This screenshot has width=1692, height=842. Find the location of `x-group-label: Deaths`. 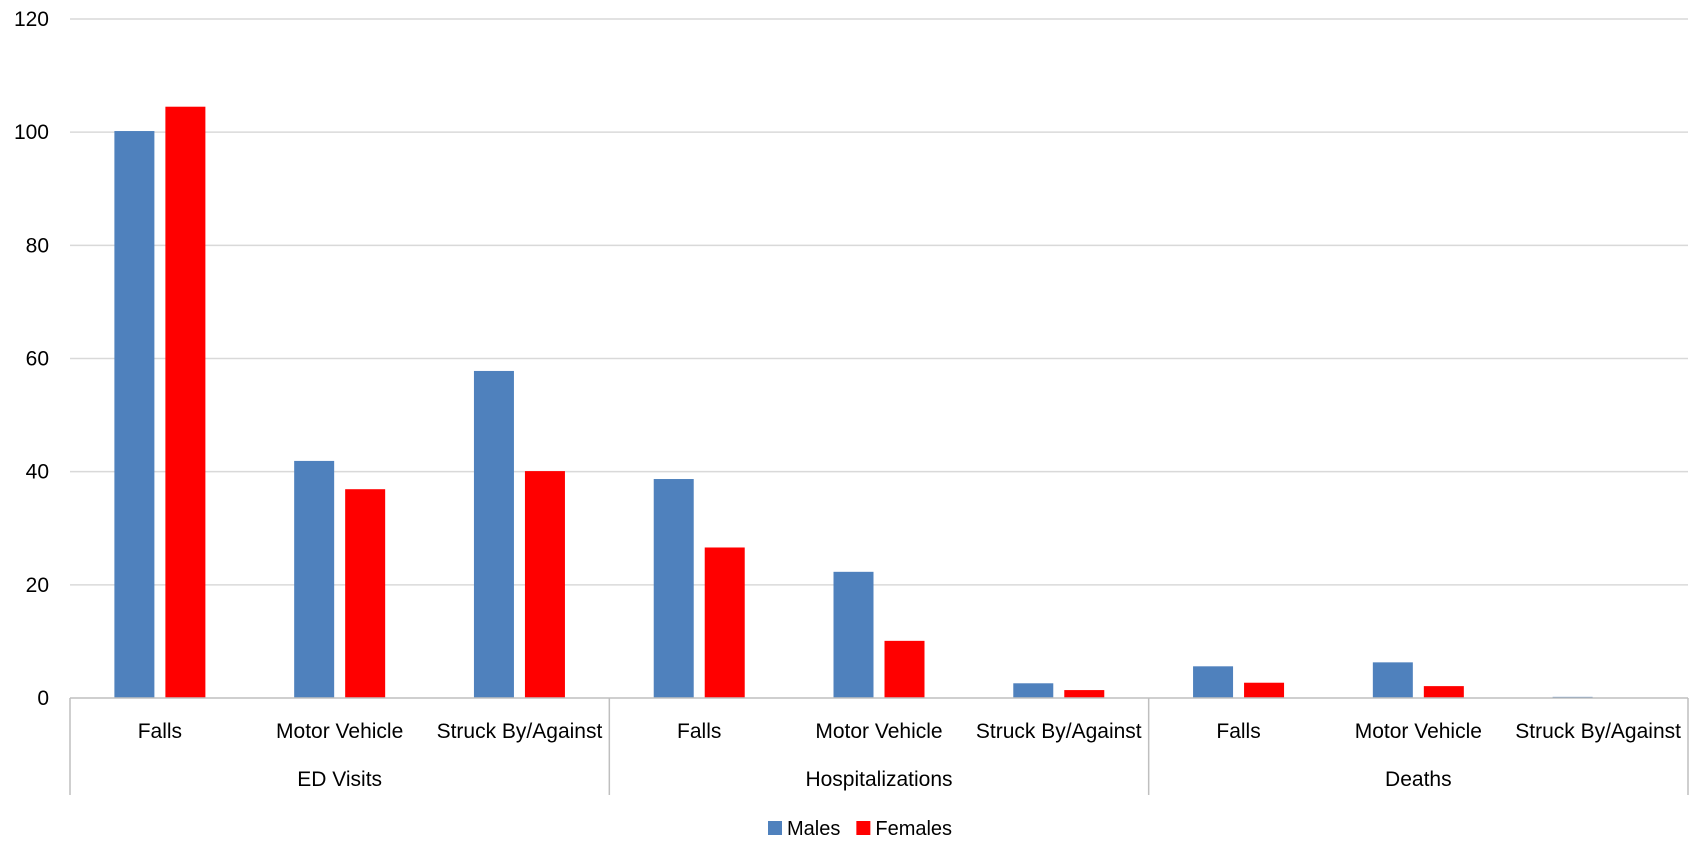

x-group-label: Deaths is located at coordinates (1418, 779).